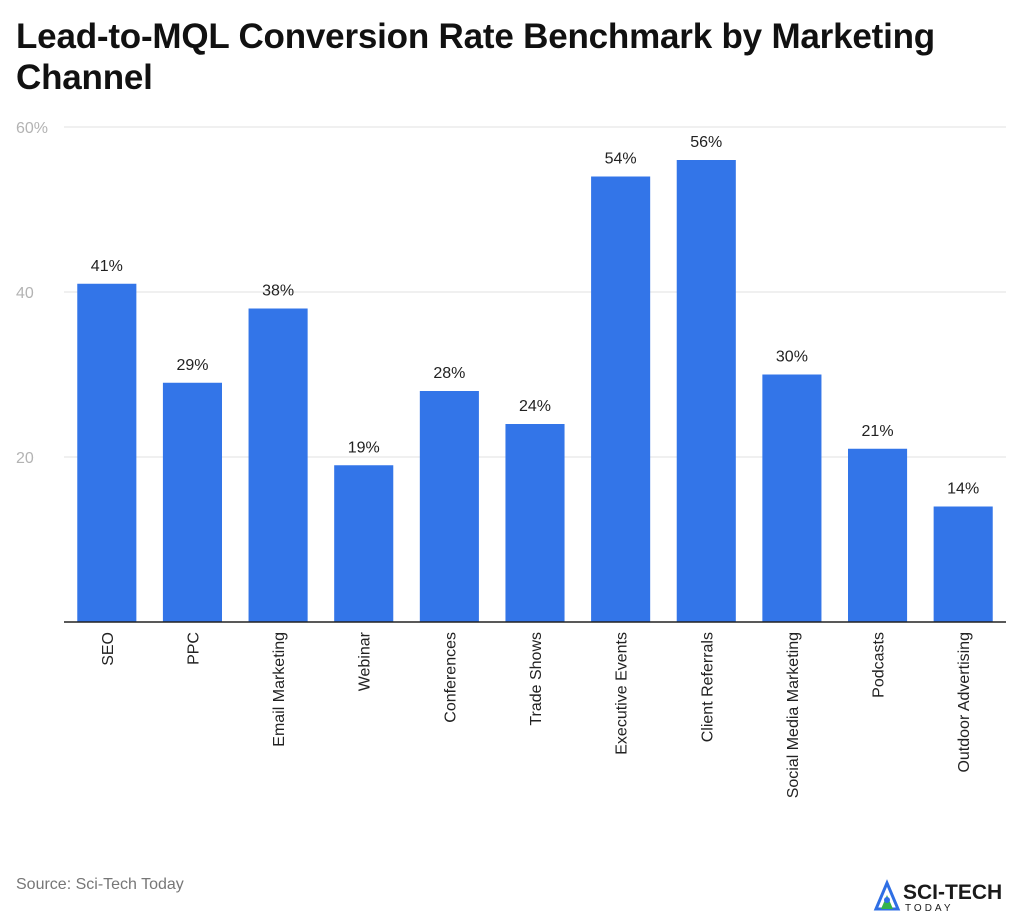 The width and height of the screenshot is (1022, 915). I want to click on value-label: 21%, so click(878, 431).